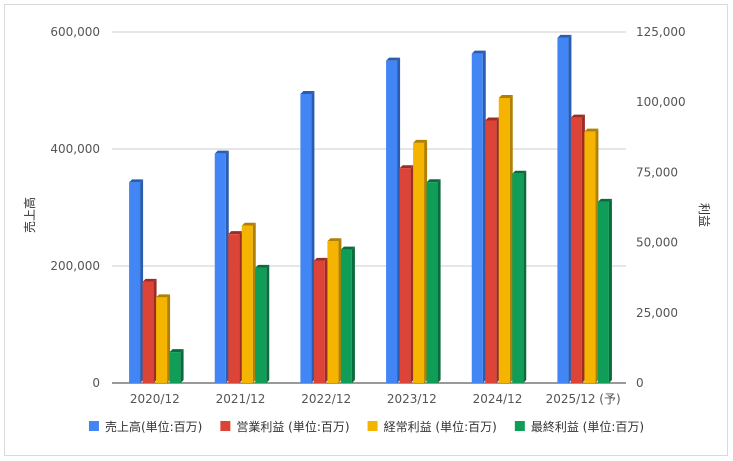  I want to click on x-tick-label: 2023/12, so click(412, 399).